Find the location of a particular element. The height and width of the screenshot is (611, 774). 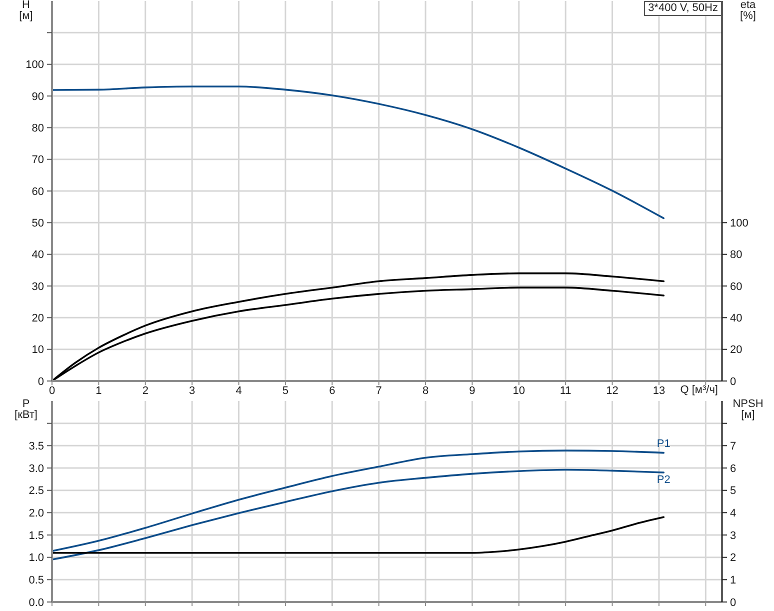

y-axis-title: H [м] is located at coordinates (26, 11).